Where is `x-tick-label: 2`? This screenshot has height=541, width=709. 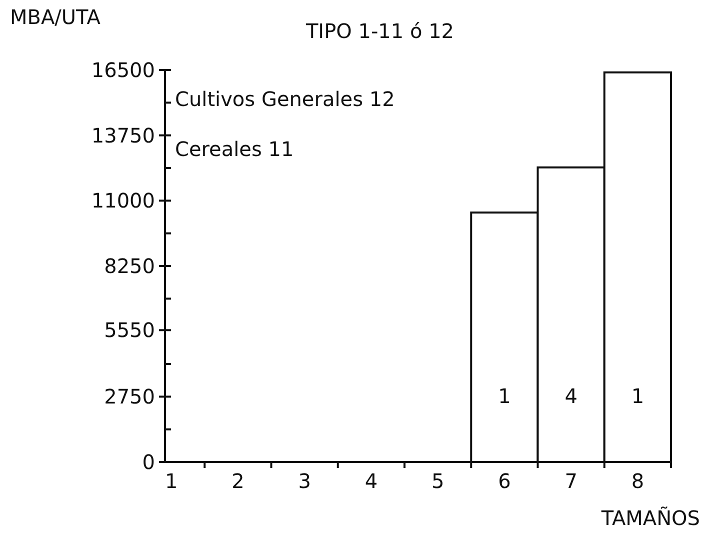
x-tick-label: 2 is located at coordinates (238, 481).